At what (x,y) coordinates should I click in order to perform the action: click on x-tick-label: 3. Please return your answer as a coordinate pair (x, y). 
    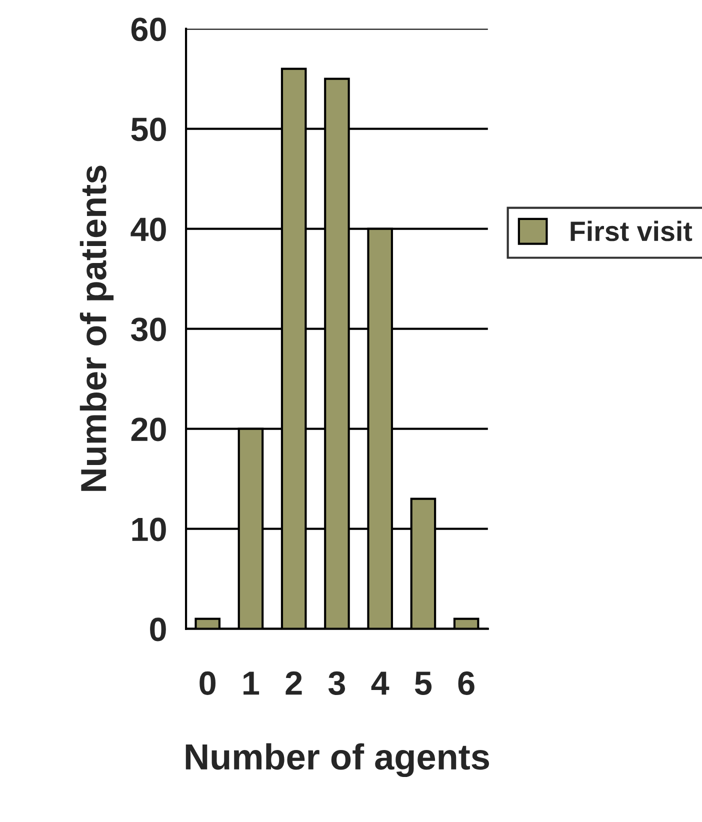
    Looking at the image, I should click on (337, 683).